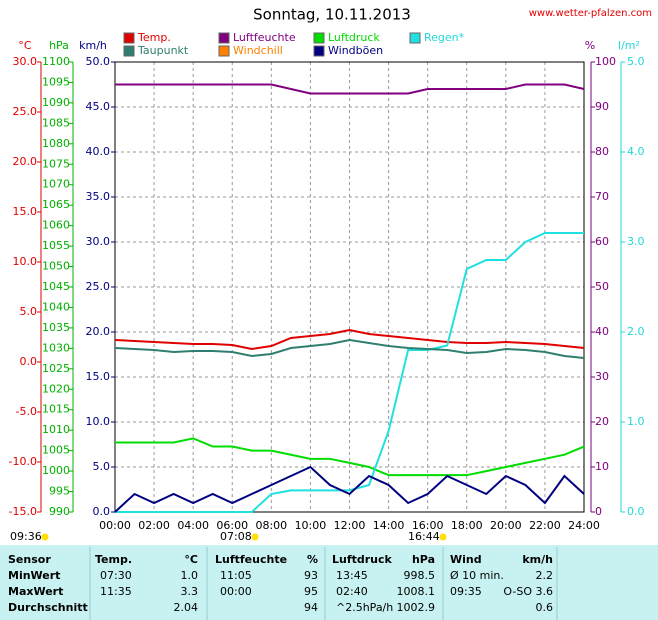  I want to click on legend-label: Luftdruck, so click(354, 37).